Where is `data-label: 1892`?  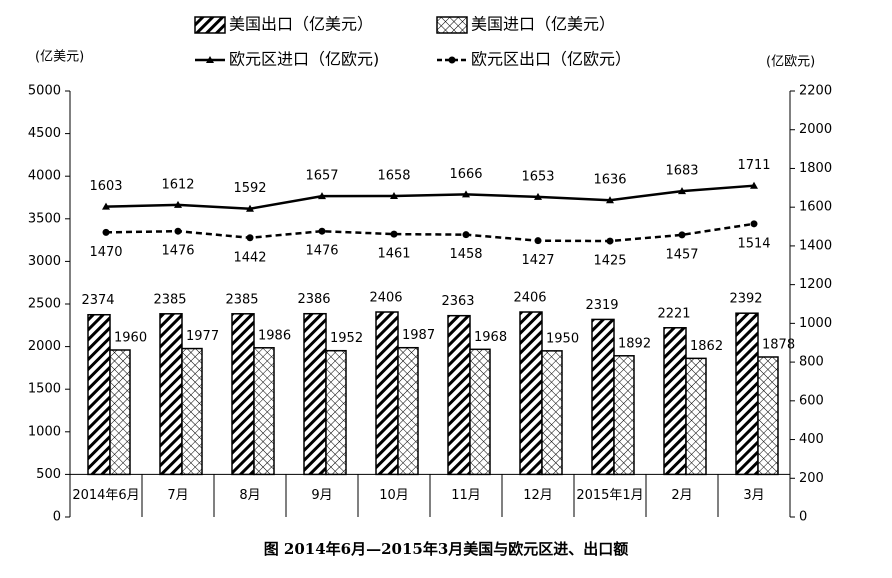 data-label: 1892 is located at coordinates (634, 343).